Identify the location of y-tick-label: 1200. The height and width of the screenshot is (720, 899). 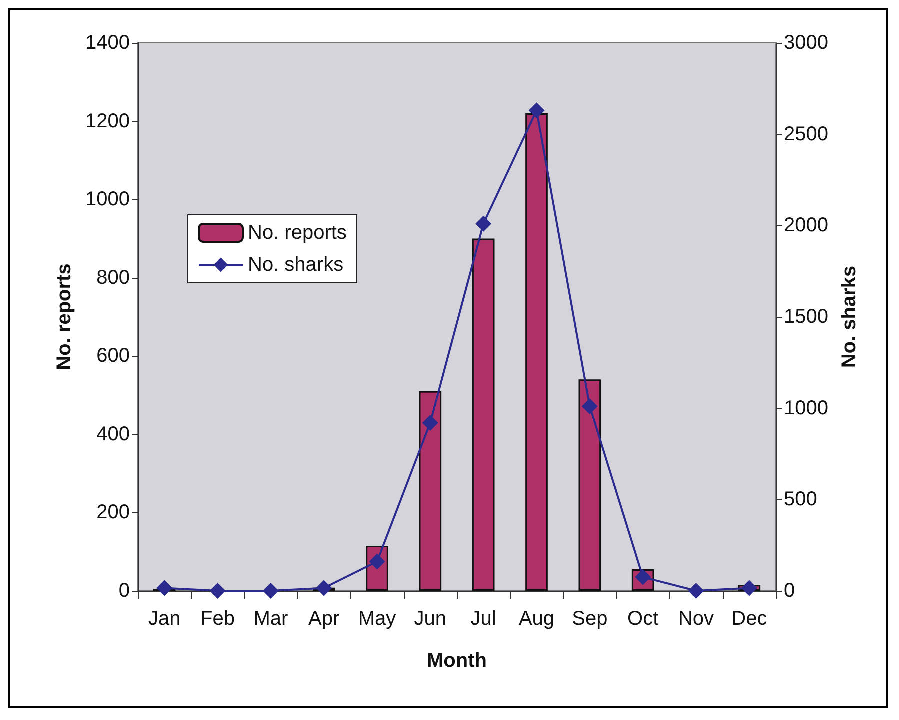
(108, 121).